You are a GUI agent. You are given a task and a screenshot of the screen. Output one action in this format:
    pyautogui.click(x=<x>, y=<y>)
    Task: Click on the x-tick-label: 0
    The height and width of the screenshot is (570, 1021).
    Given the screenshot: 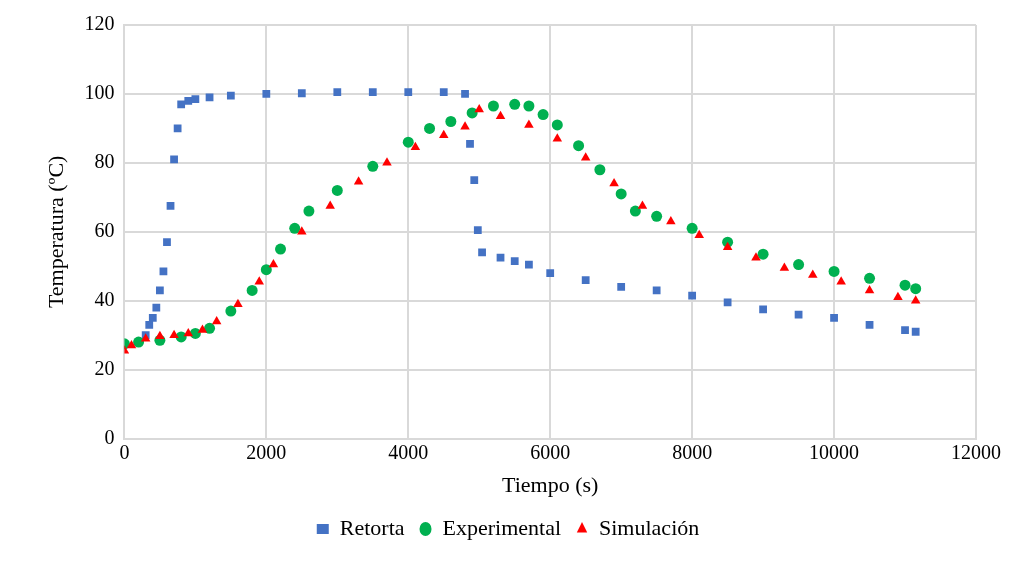 What is the action you would take?
    pyautogui.click(x=124, y=451)
    